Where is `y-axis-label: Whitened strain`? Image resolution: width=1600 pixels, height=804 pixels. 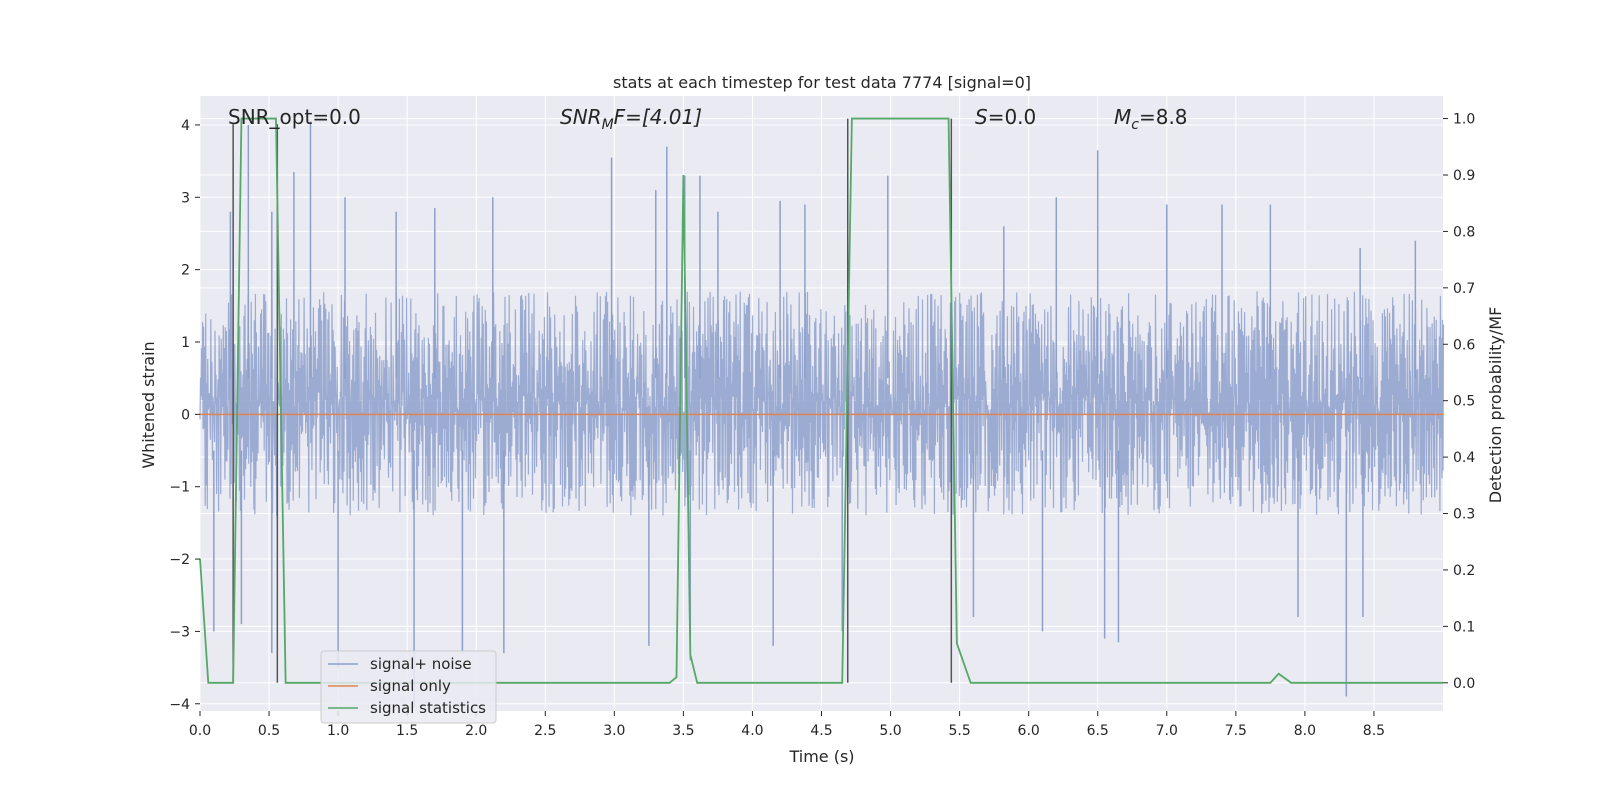 y-axis-label: Whitened strain is located at coordinates (148, 404).